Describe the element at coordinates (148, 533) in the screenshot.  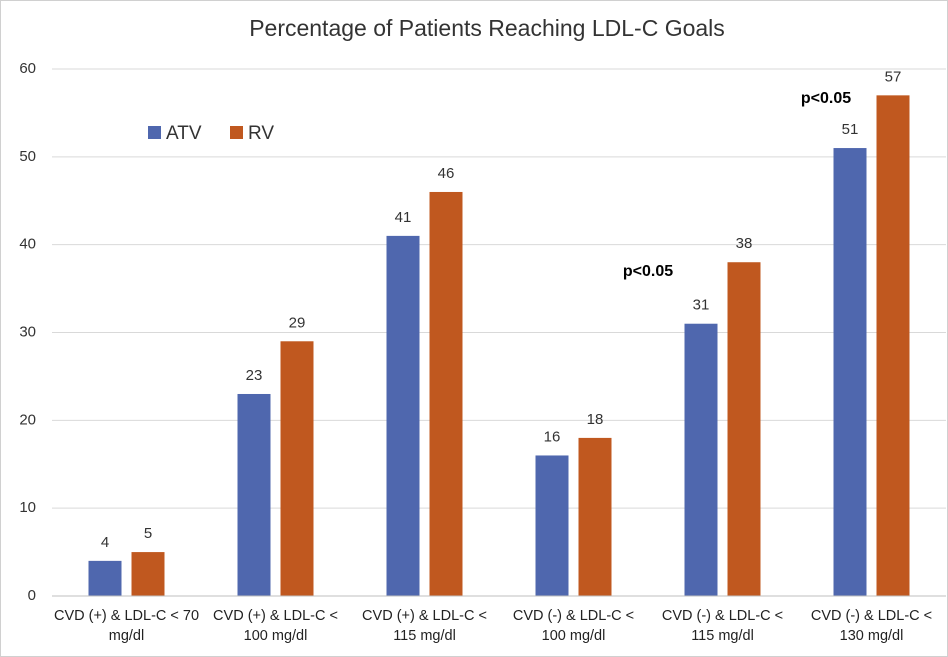
I see `value-label: 5` at that location.